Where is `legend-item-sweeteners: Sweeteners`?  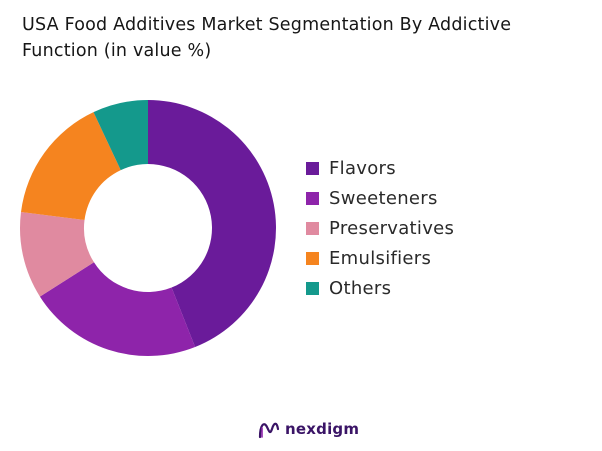 legend-item-sweeteners: Sweeteners is located at coordinates (380, 198).